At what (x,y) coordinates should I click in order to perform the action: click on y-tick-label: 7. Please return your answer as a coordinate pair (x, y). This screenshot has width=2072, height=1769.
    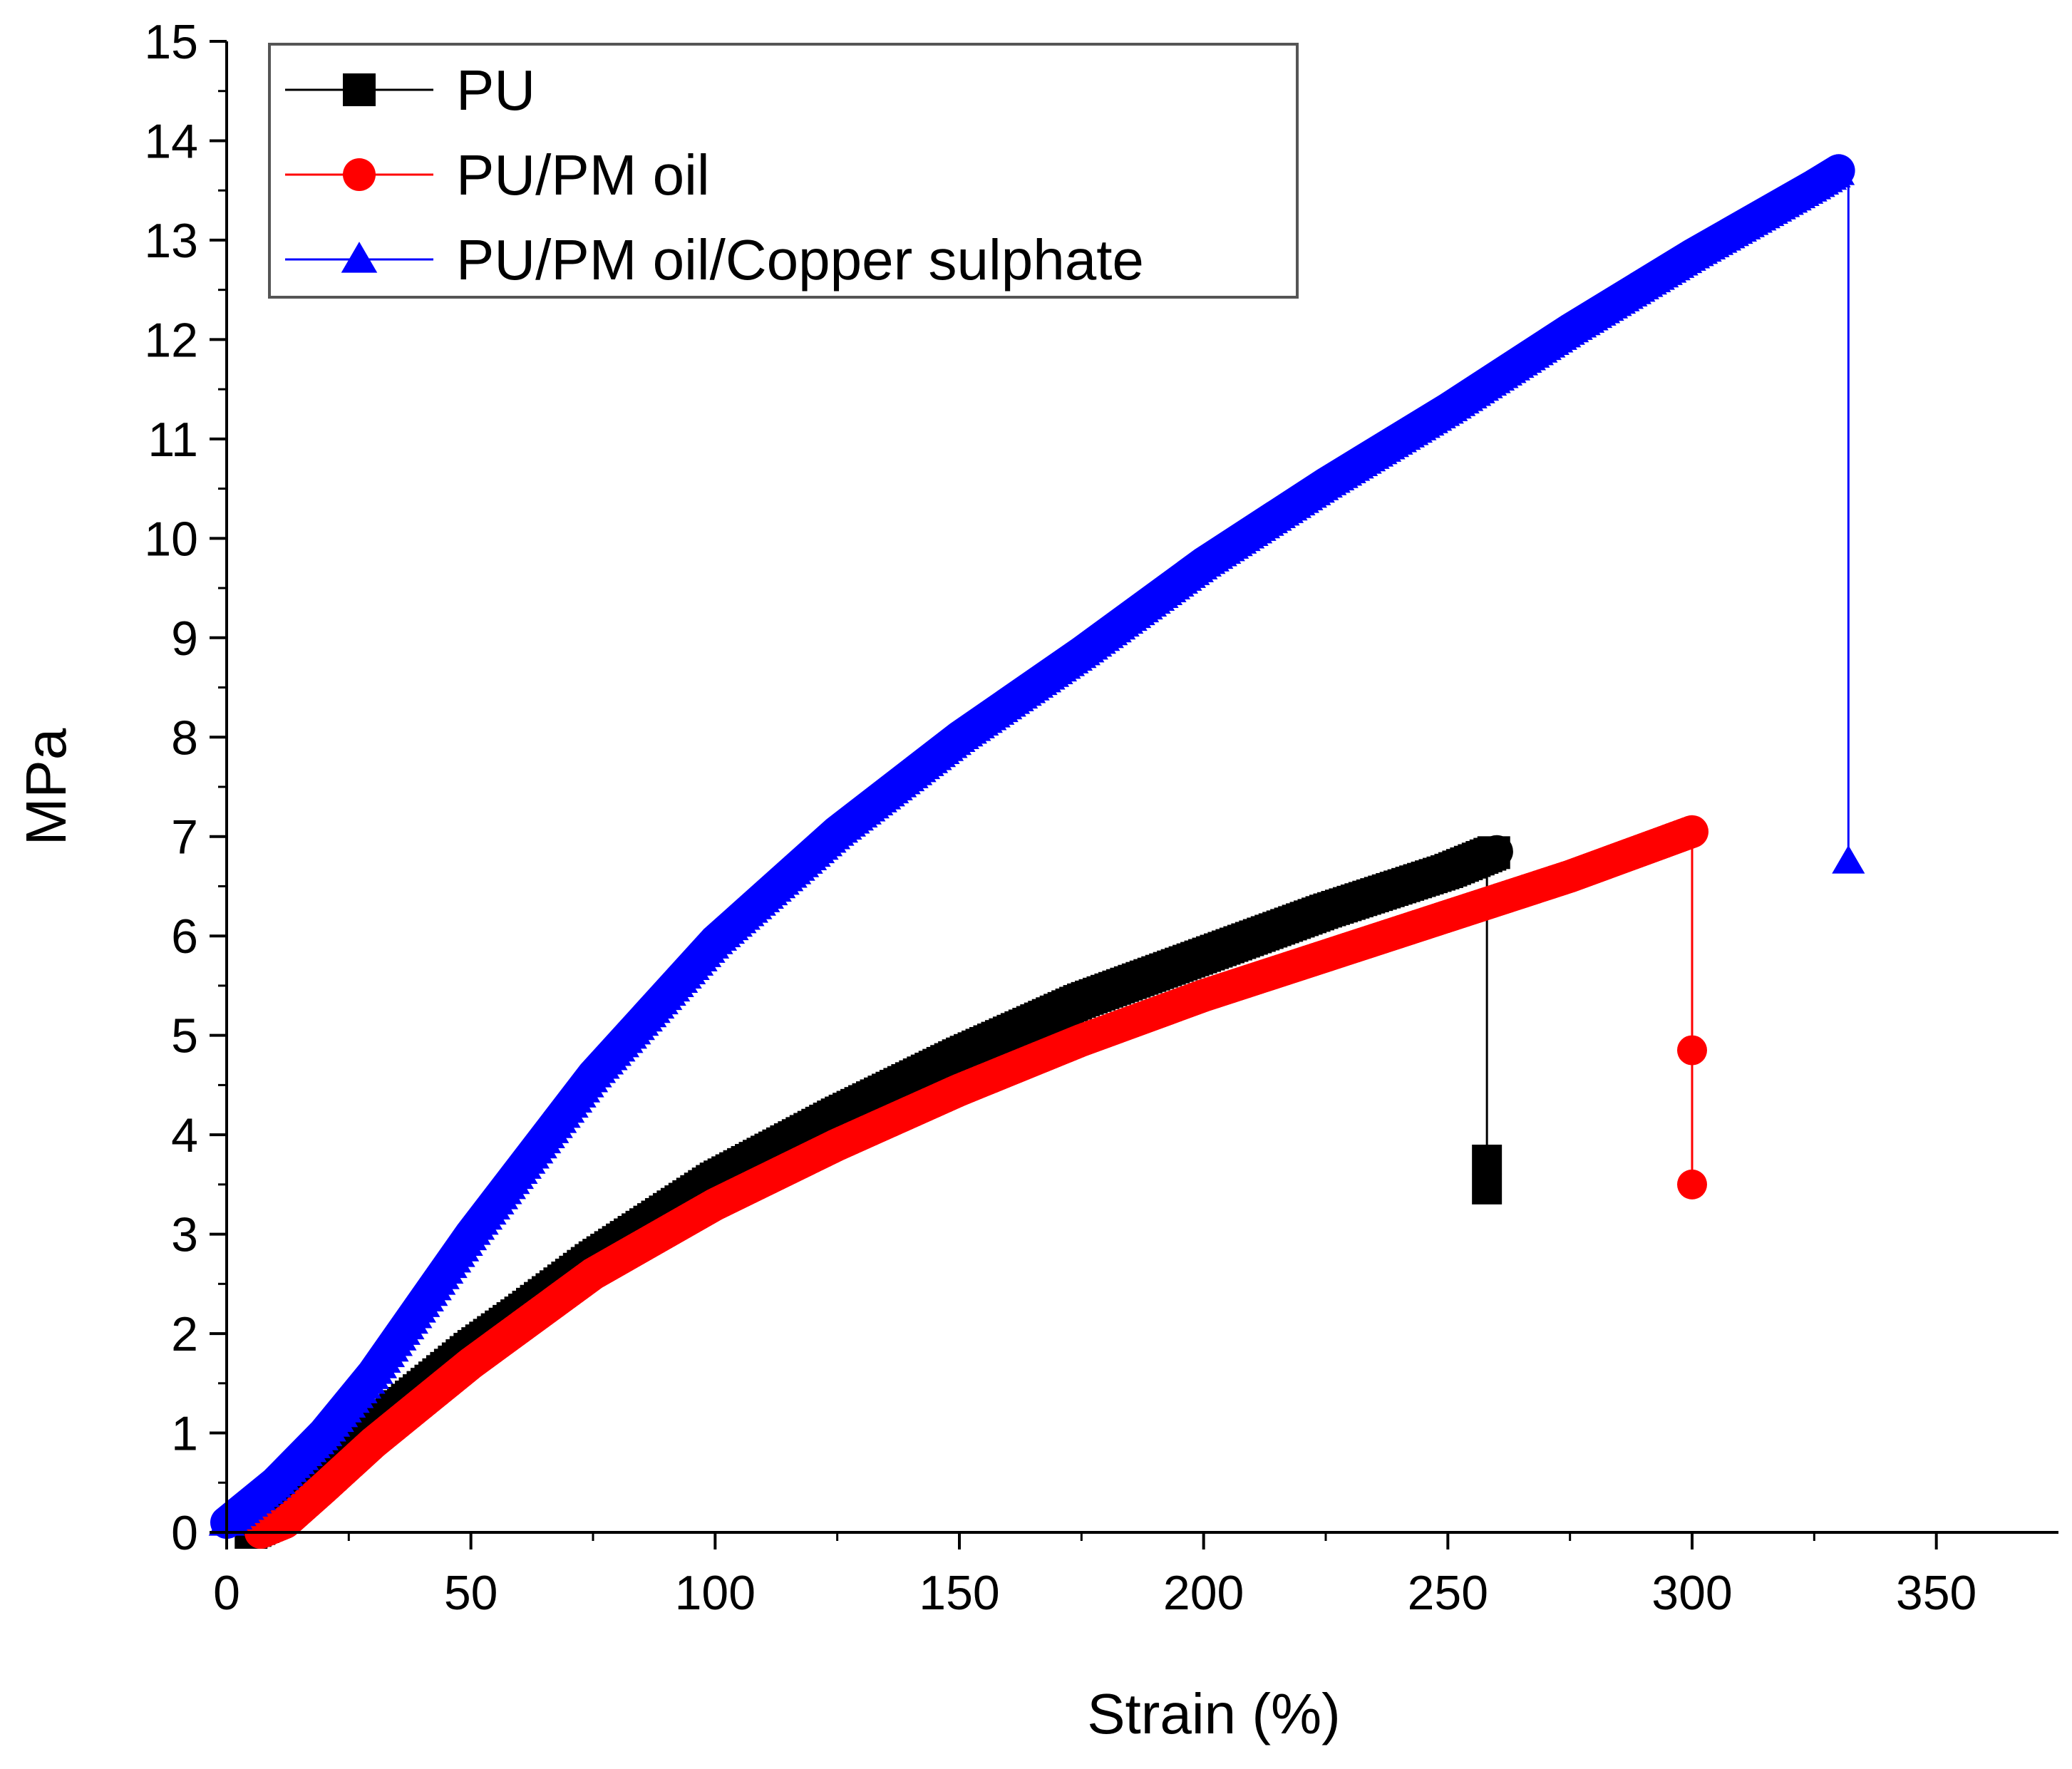
    Looking at the image, I should click on (184, 838).